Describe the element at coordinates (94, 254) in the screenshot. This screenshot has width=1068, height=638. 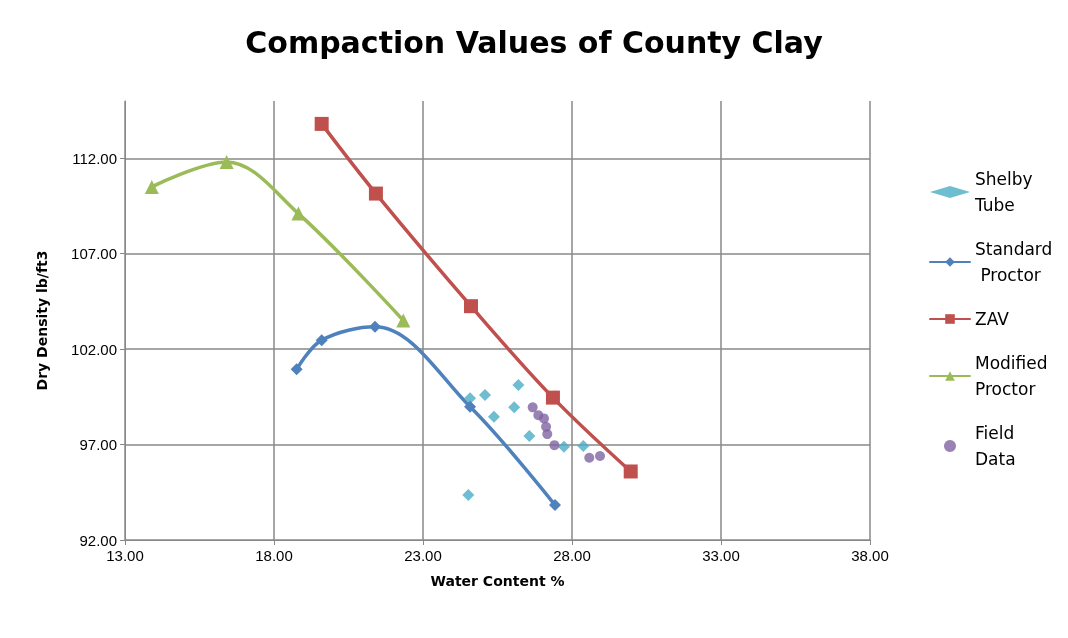
I see `y-tick-label: 107.00` at that location.